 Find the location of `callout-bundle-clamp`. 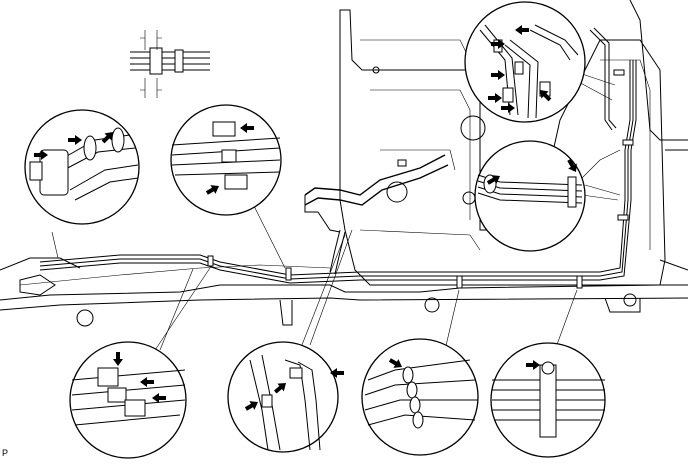

callout-bundle-clamp is located at coordinates (530, 196).